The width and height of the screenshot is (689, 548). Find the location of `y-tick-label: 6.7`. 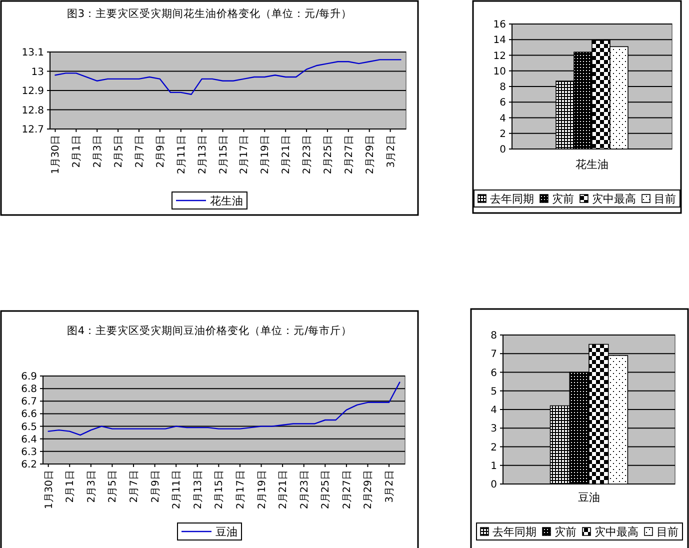

y-tick-label: 6.7 is located at coordinates (29, 402).